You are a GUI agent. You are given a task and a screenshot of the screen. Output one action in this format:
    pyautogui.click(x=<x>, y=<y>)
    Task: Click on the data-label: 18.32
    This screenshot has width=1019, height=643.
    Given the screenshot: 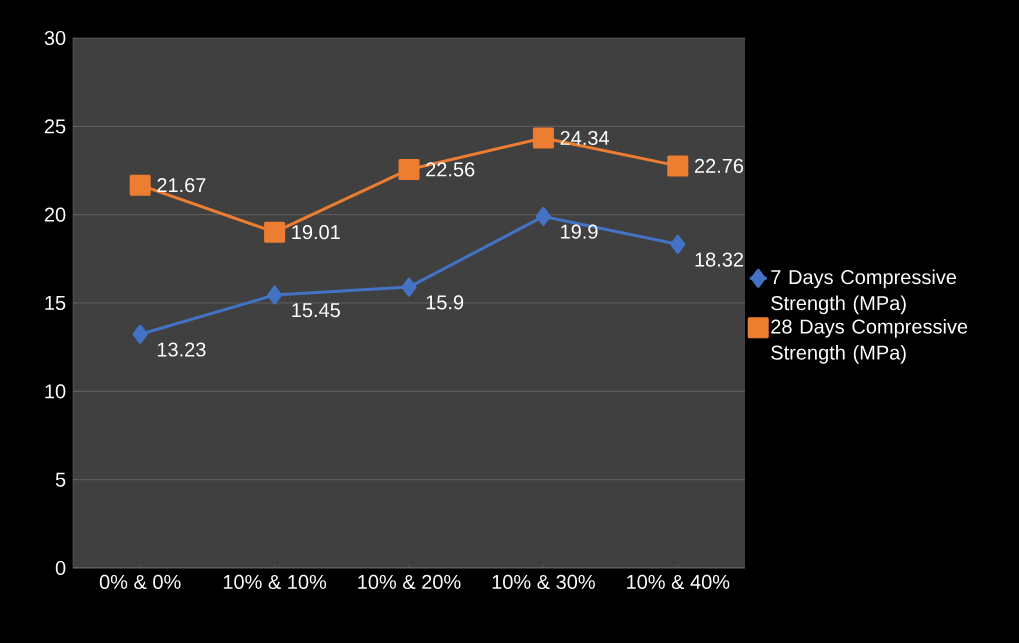 What is the action you would take?
    pyautogui.click(x=719, y=259)
    